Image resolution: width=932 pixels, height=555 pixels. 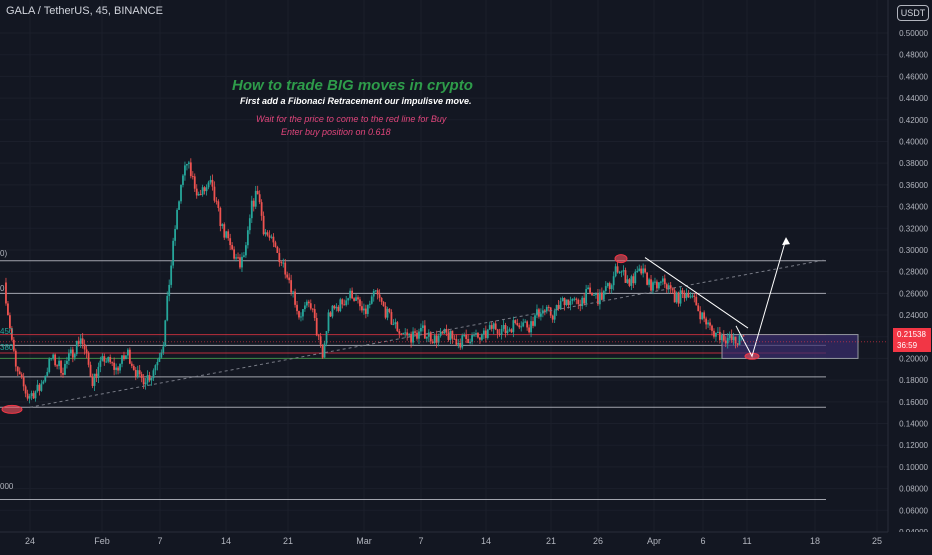 I want to click on y-tick-label: 0.12000, so click(x=913, y=445).